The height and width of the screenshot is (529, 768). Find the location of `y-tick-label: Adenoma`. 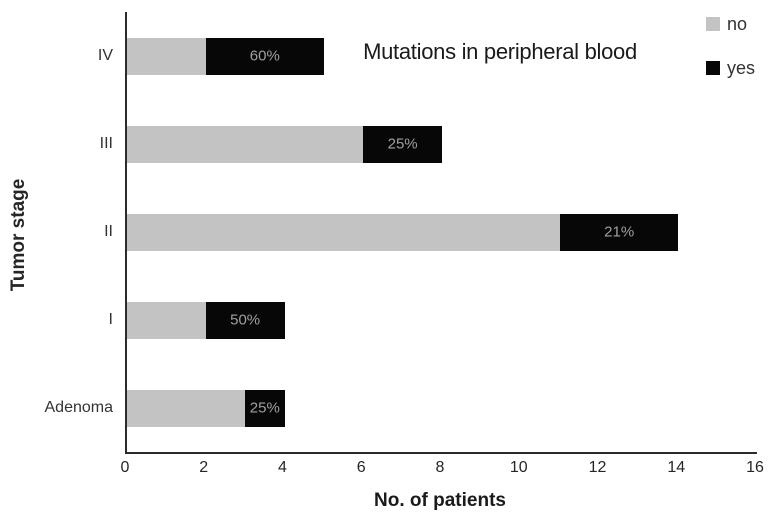

y-tick-label: Adenoma is located at coordinates (79, 407).